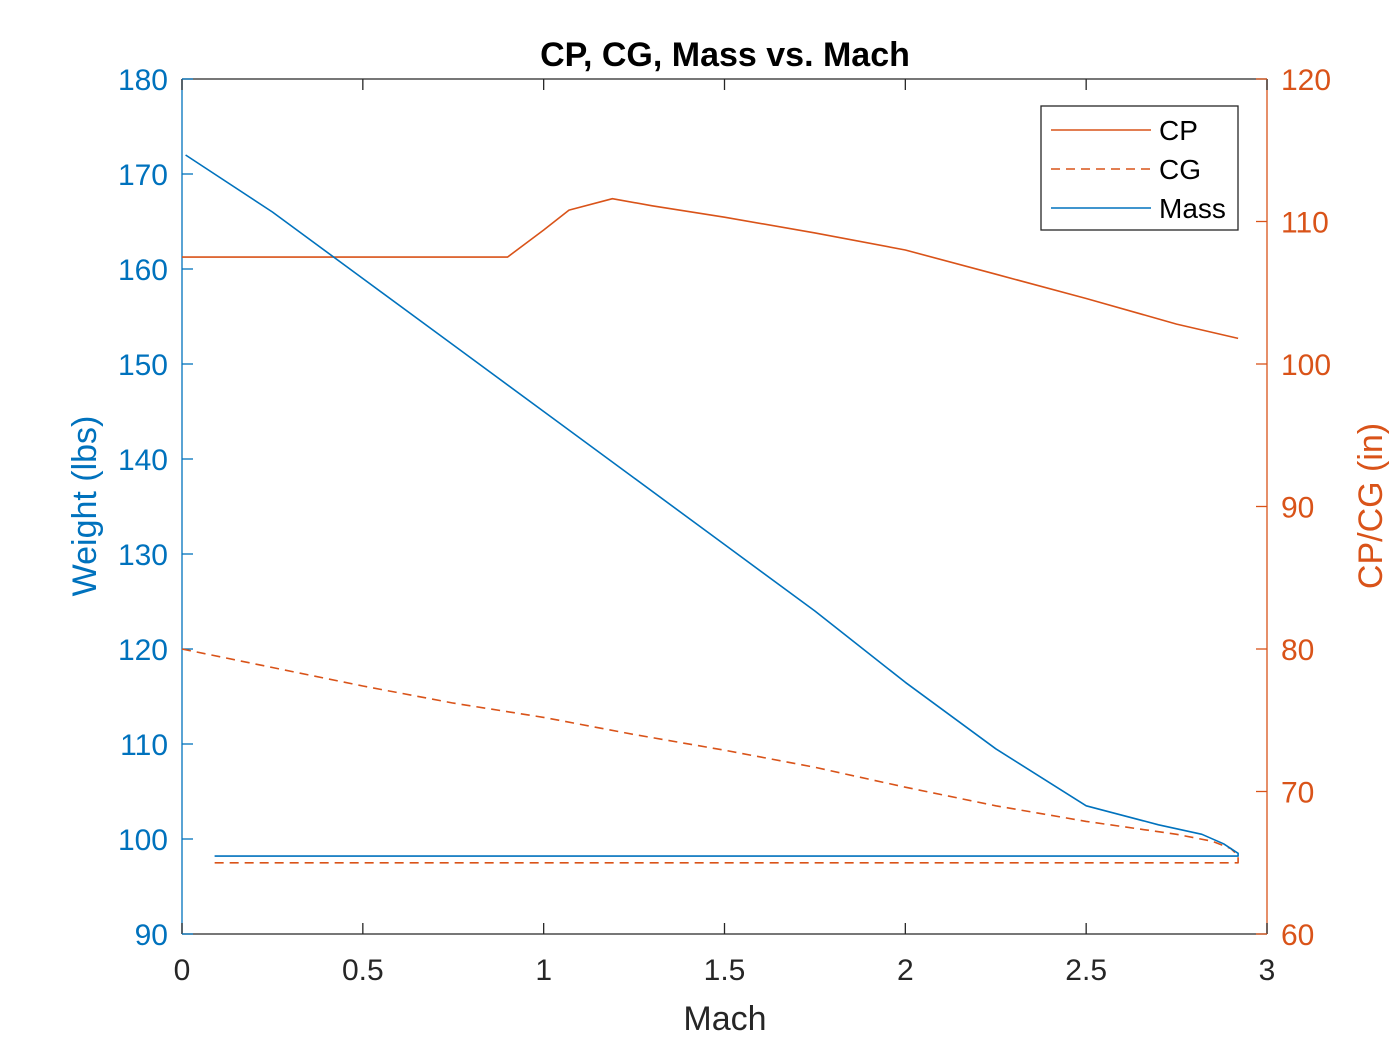 The image size is (1400, 1055). What do you see at coordinates (363, 970) in the screenshot?
I see `x-tick-label: 0.5` at bounding box center [363, 970].